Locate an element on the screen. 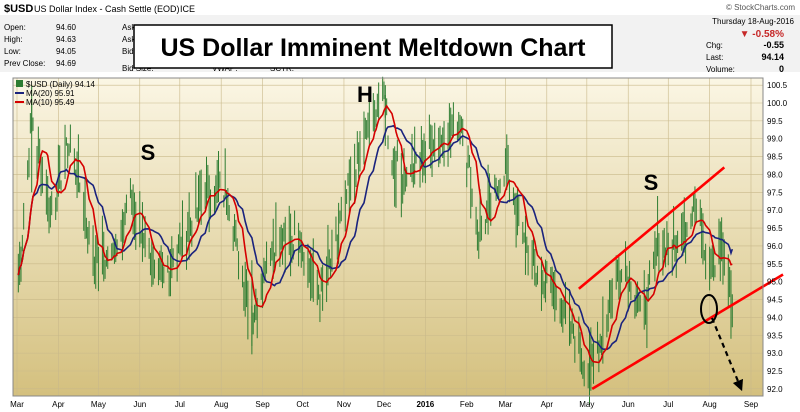 The width and height of the screenshot is (800, 412). quote-right-value: 0 is located at coordinates (781, 69).